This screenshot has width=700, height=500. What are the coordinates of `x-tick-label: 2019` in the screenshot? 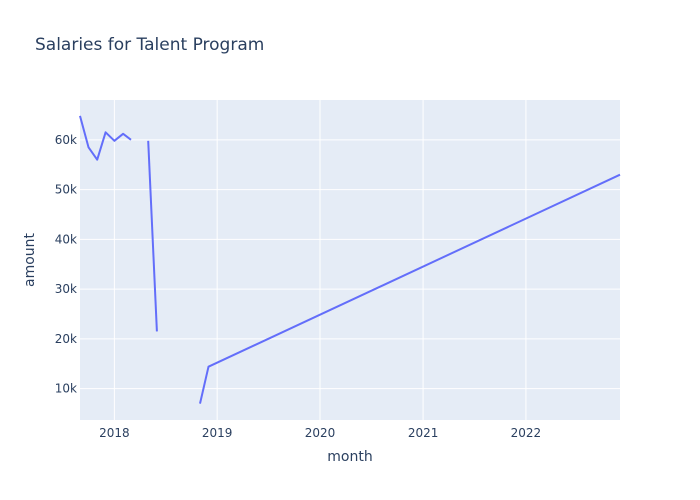 It's located at (217, 433).